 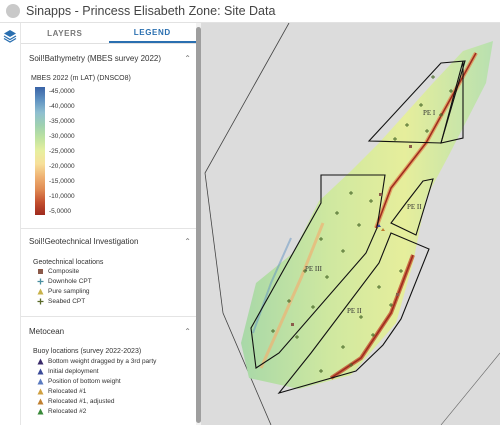 I want to click on legend-item-buoy: Relocated #1, adjusted, so click(x=76, y=401).